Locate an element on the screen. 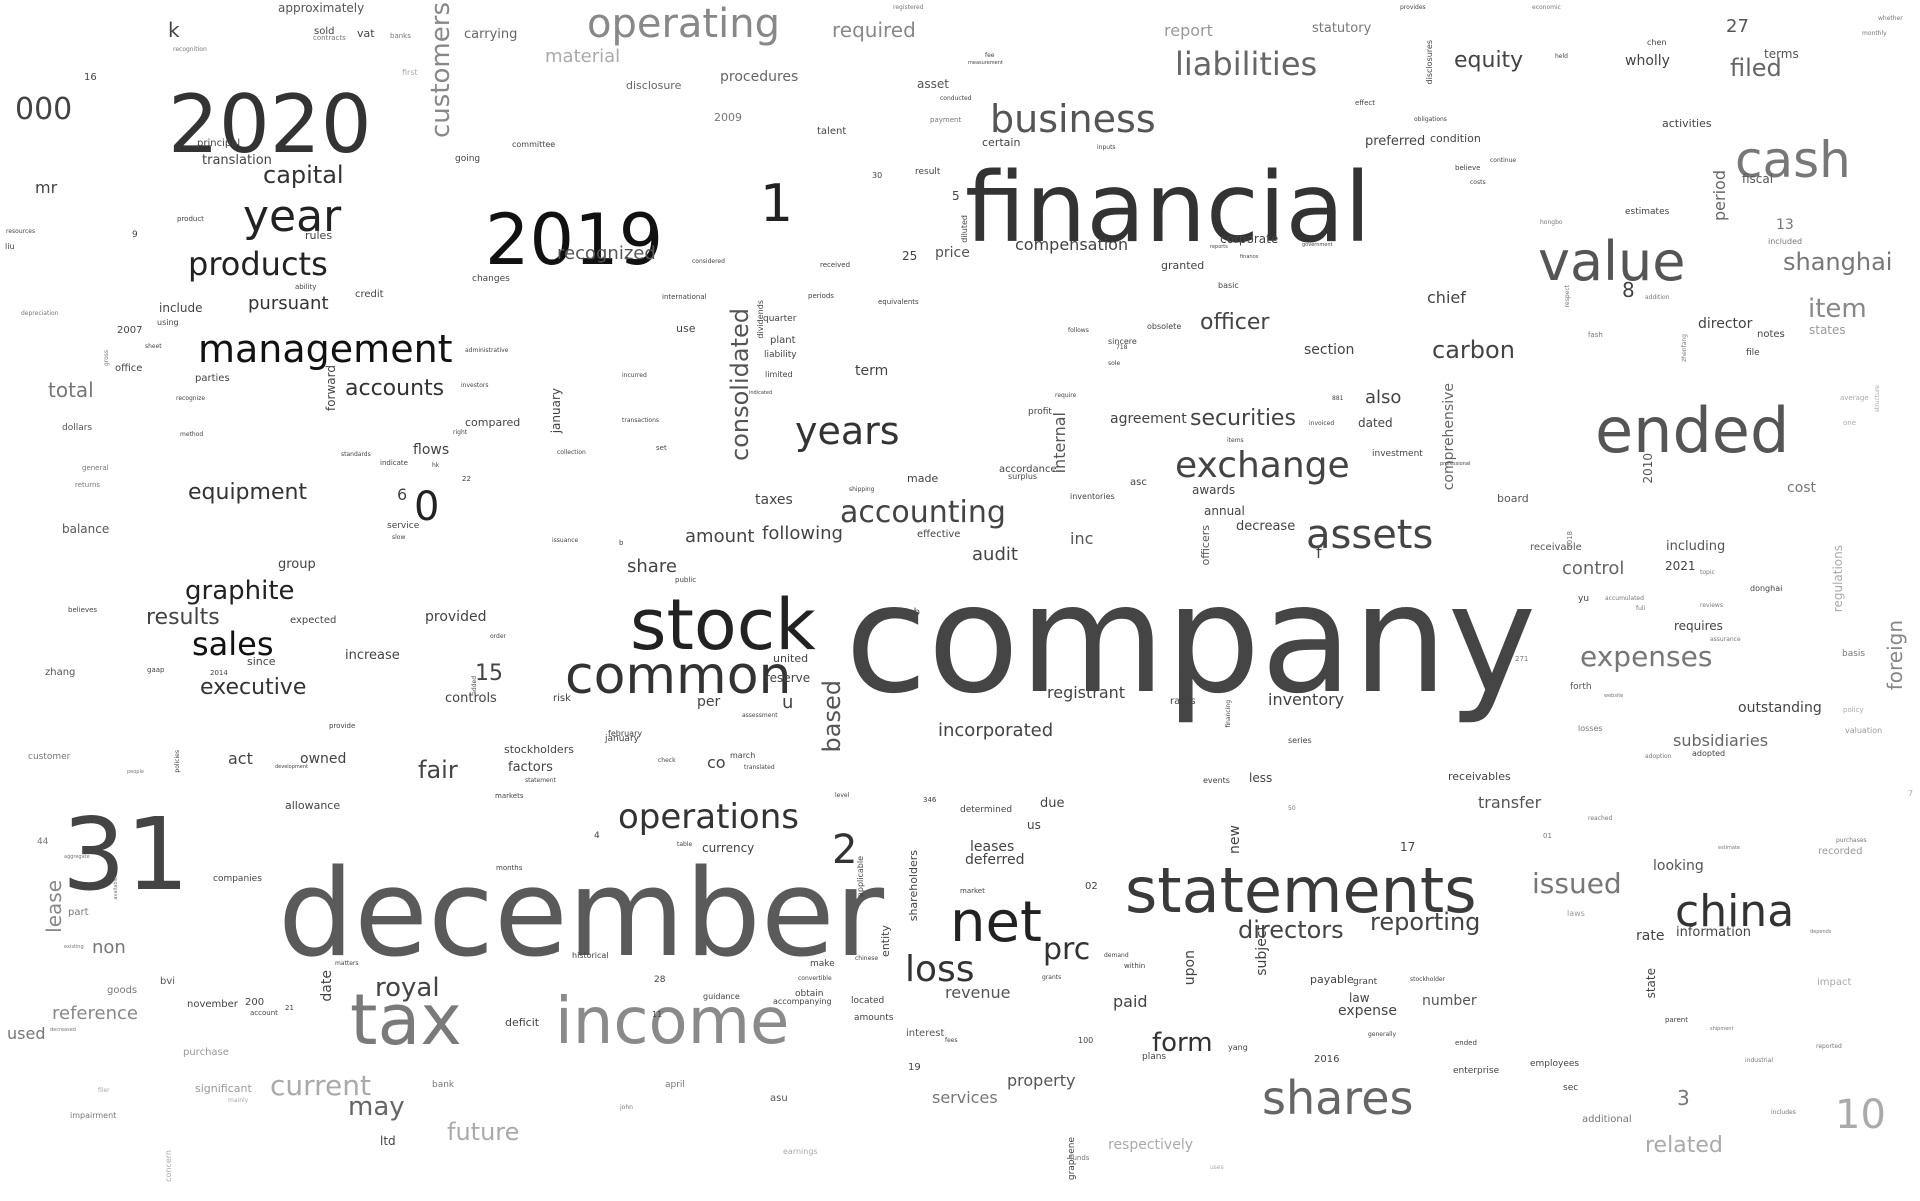 The height and width of the screenshot is (1201, 1920). cloud-word: november is located at coordinates (212, 1004).